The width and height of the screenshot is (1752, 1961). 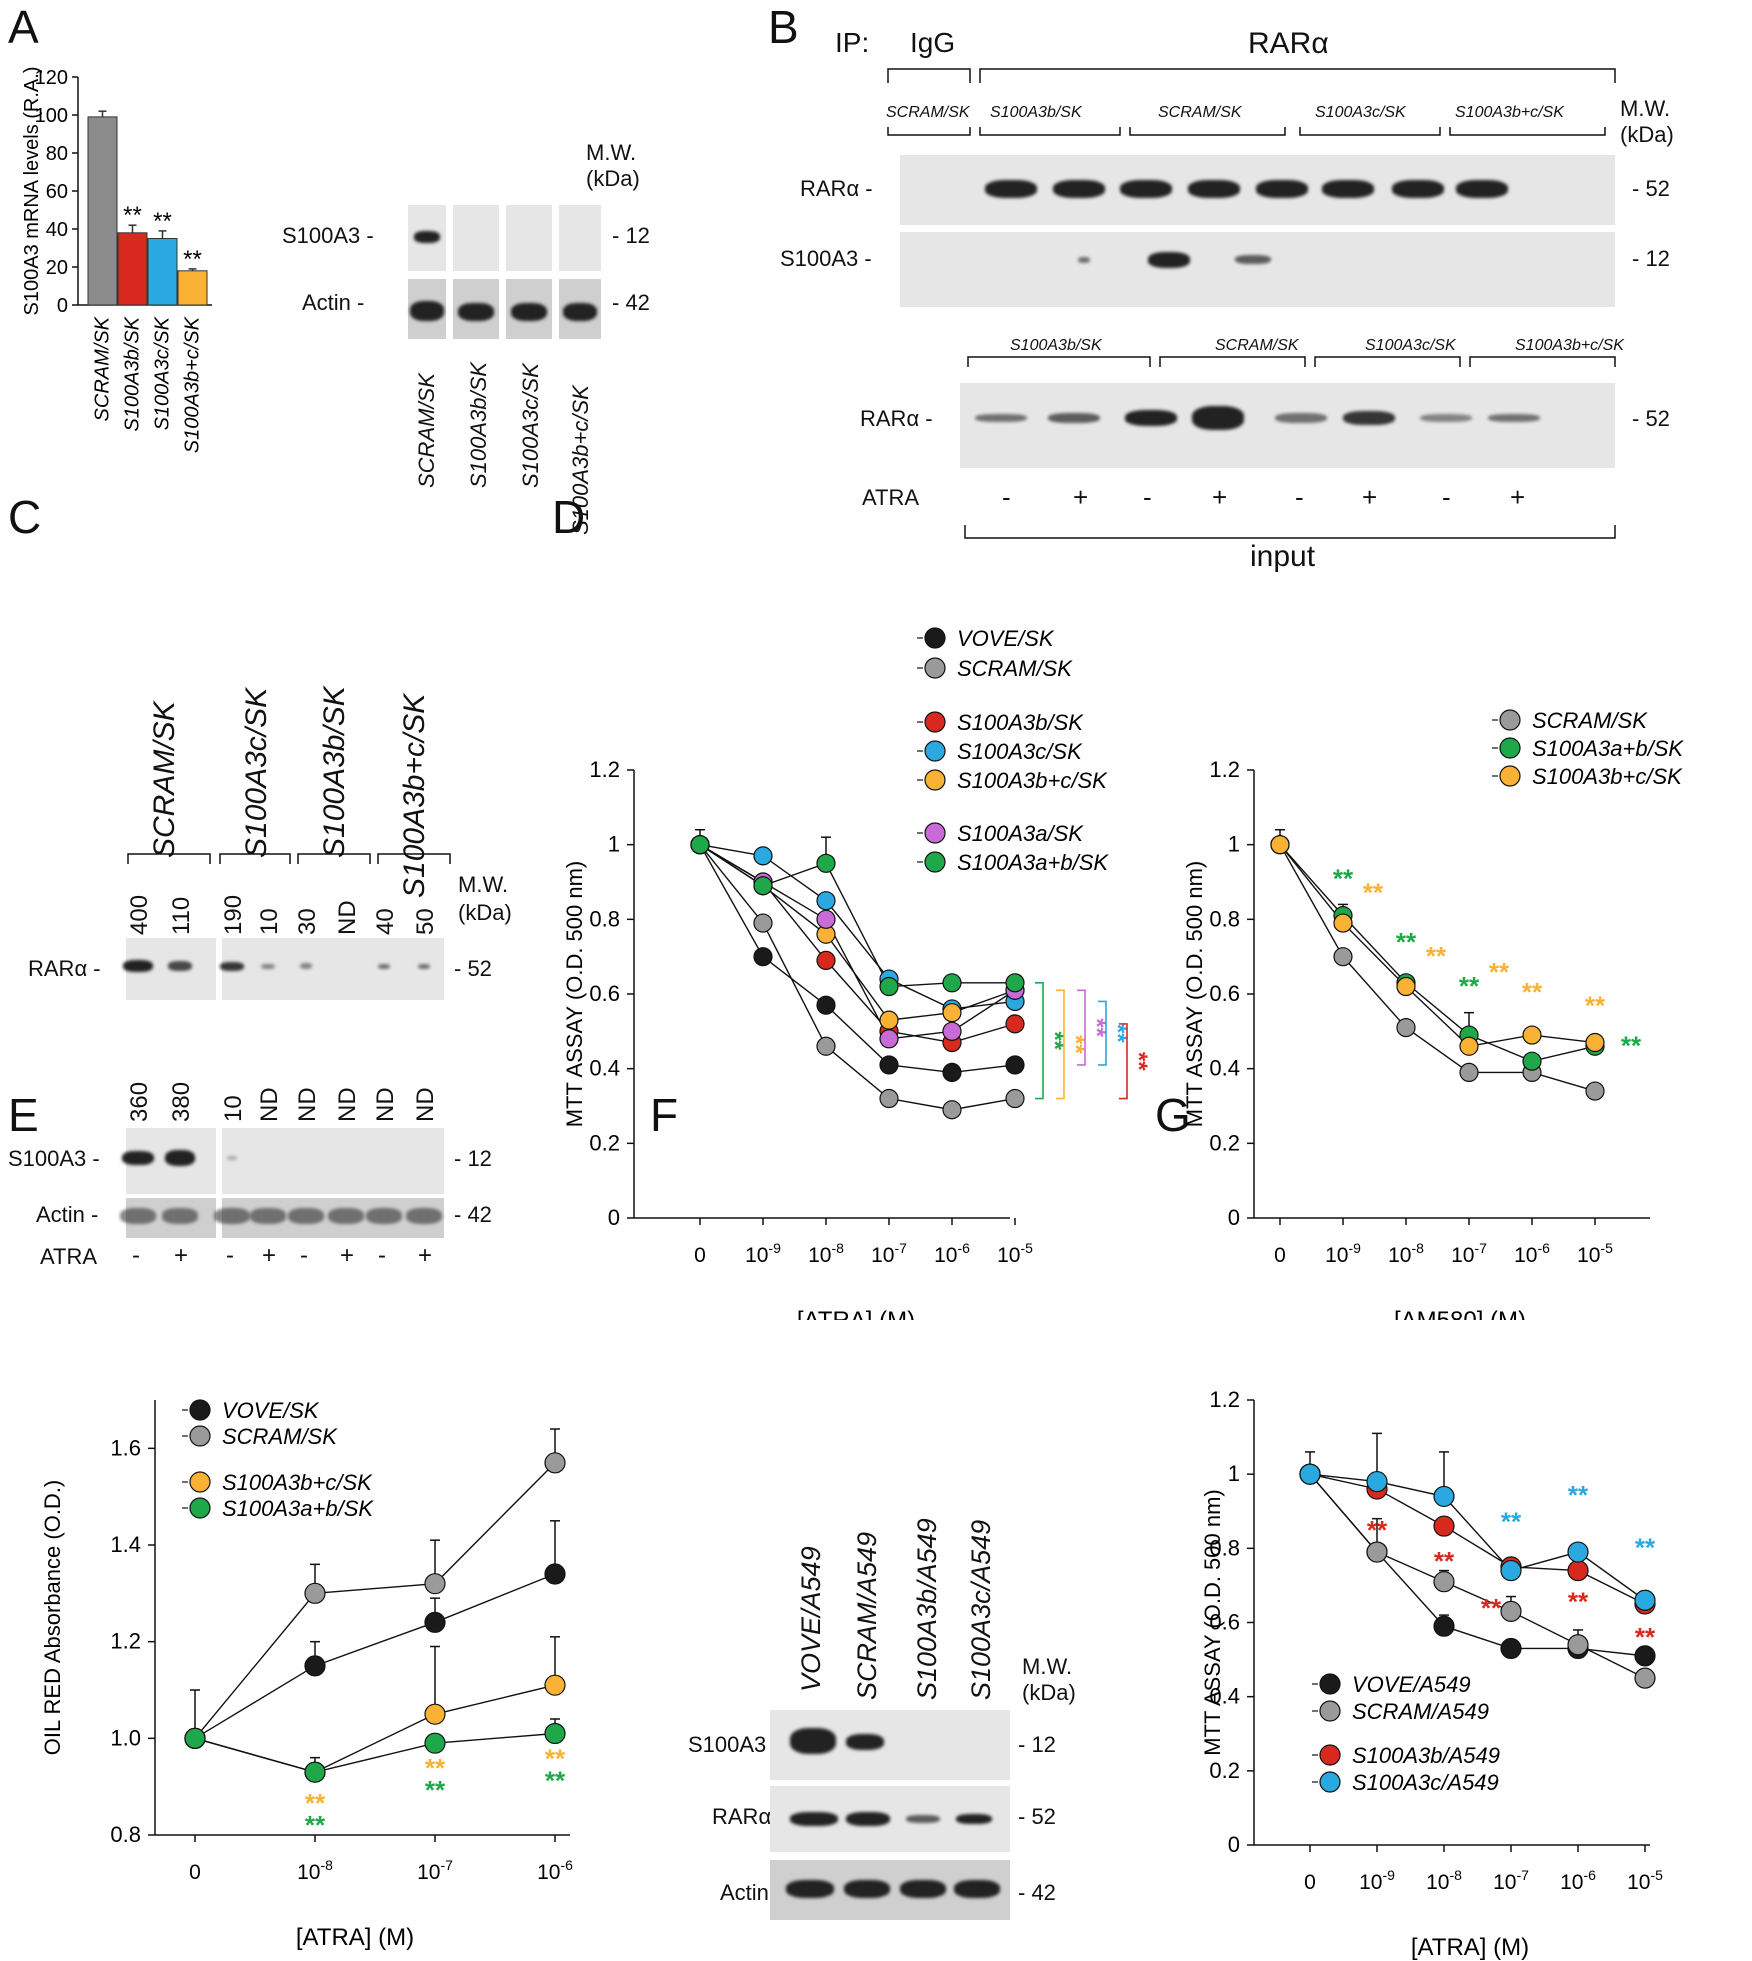 What do you see at coordinates (125, 1737) in the screenshot?
I see `tick-label-y: 1.0` at bounding box center [125, 1737].